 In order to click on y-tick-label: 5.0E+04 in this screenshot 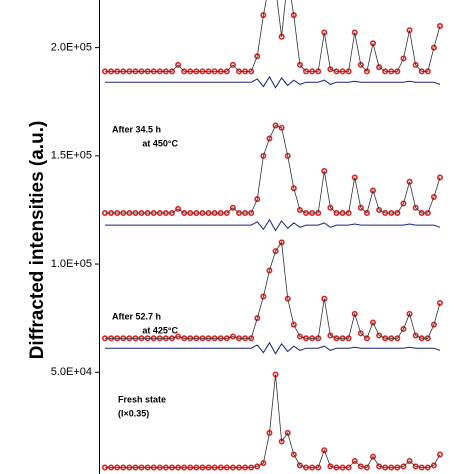, I will do `click(71, 372)`.